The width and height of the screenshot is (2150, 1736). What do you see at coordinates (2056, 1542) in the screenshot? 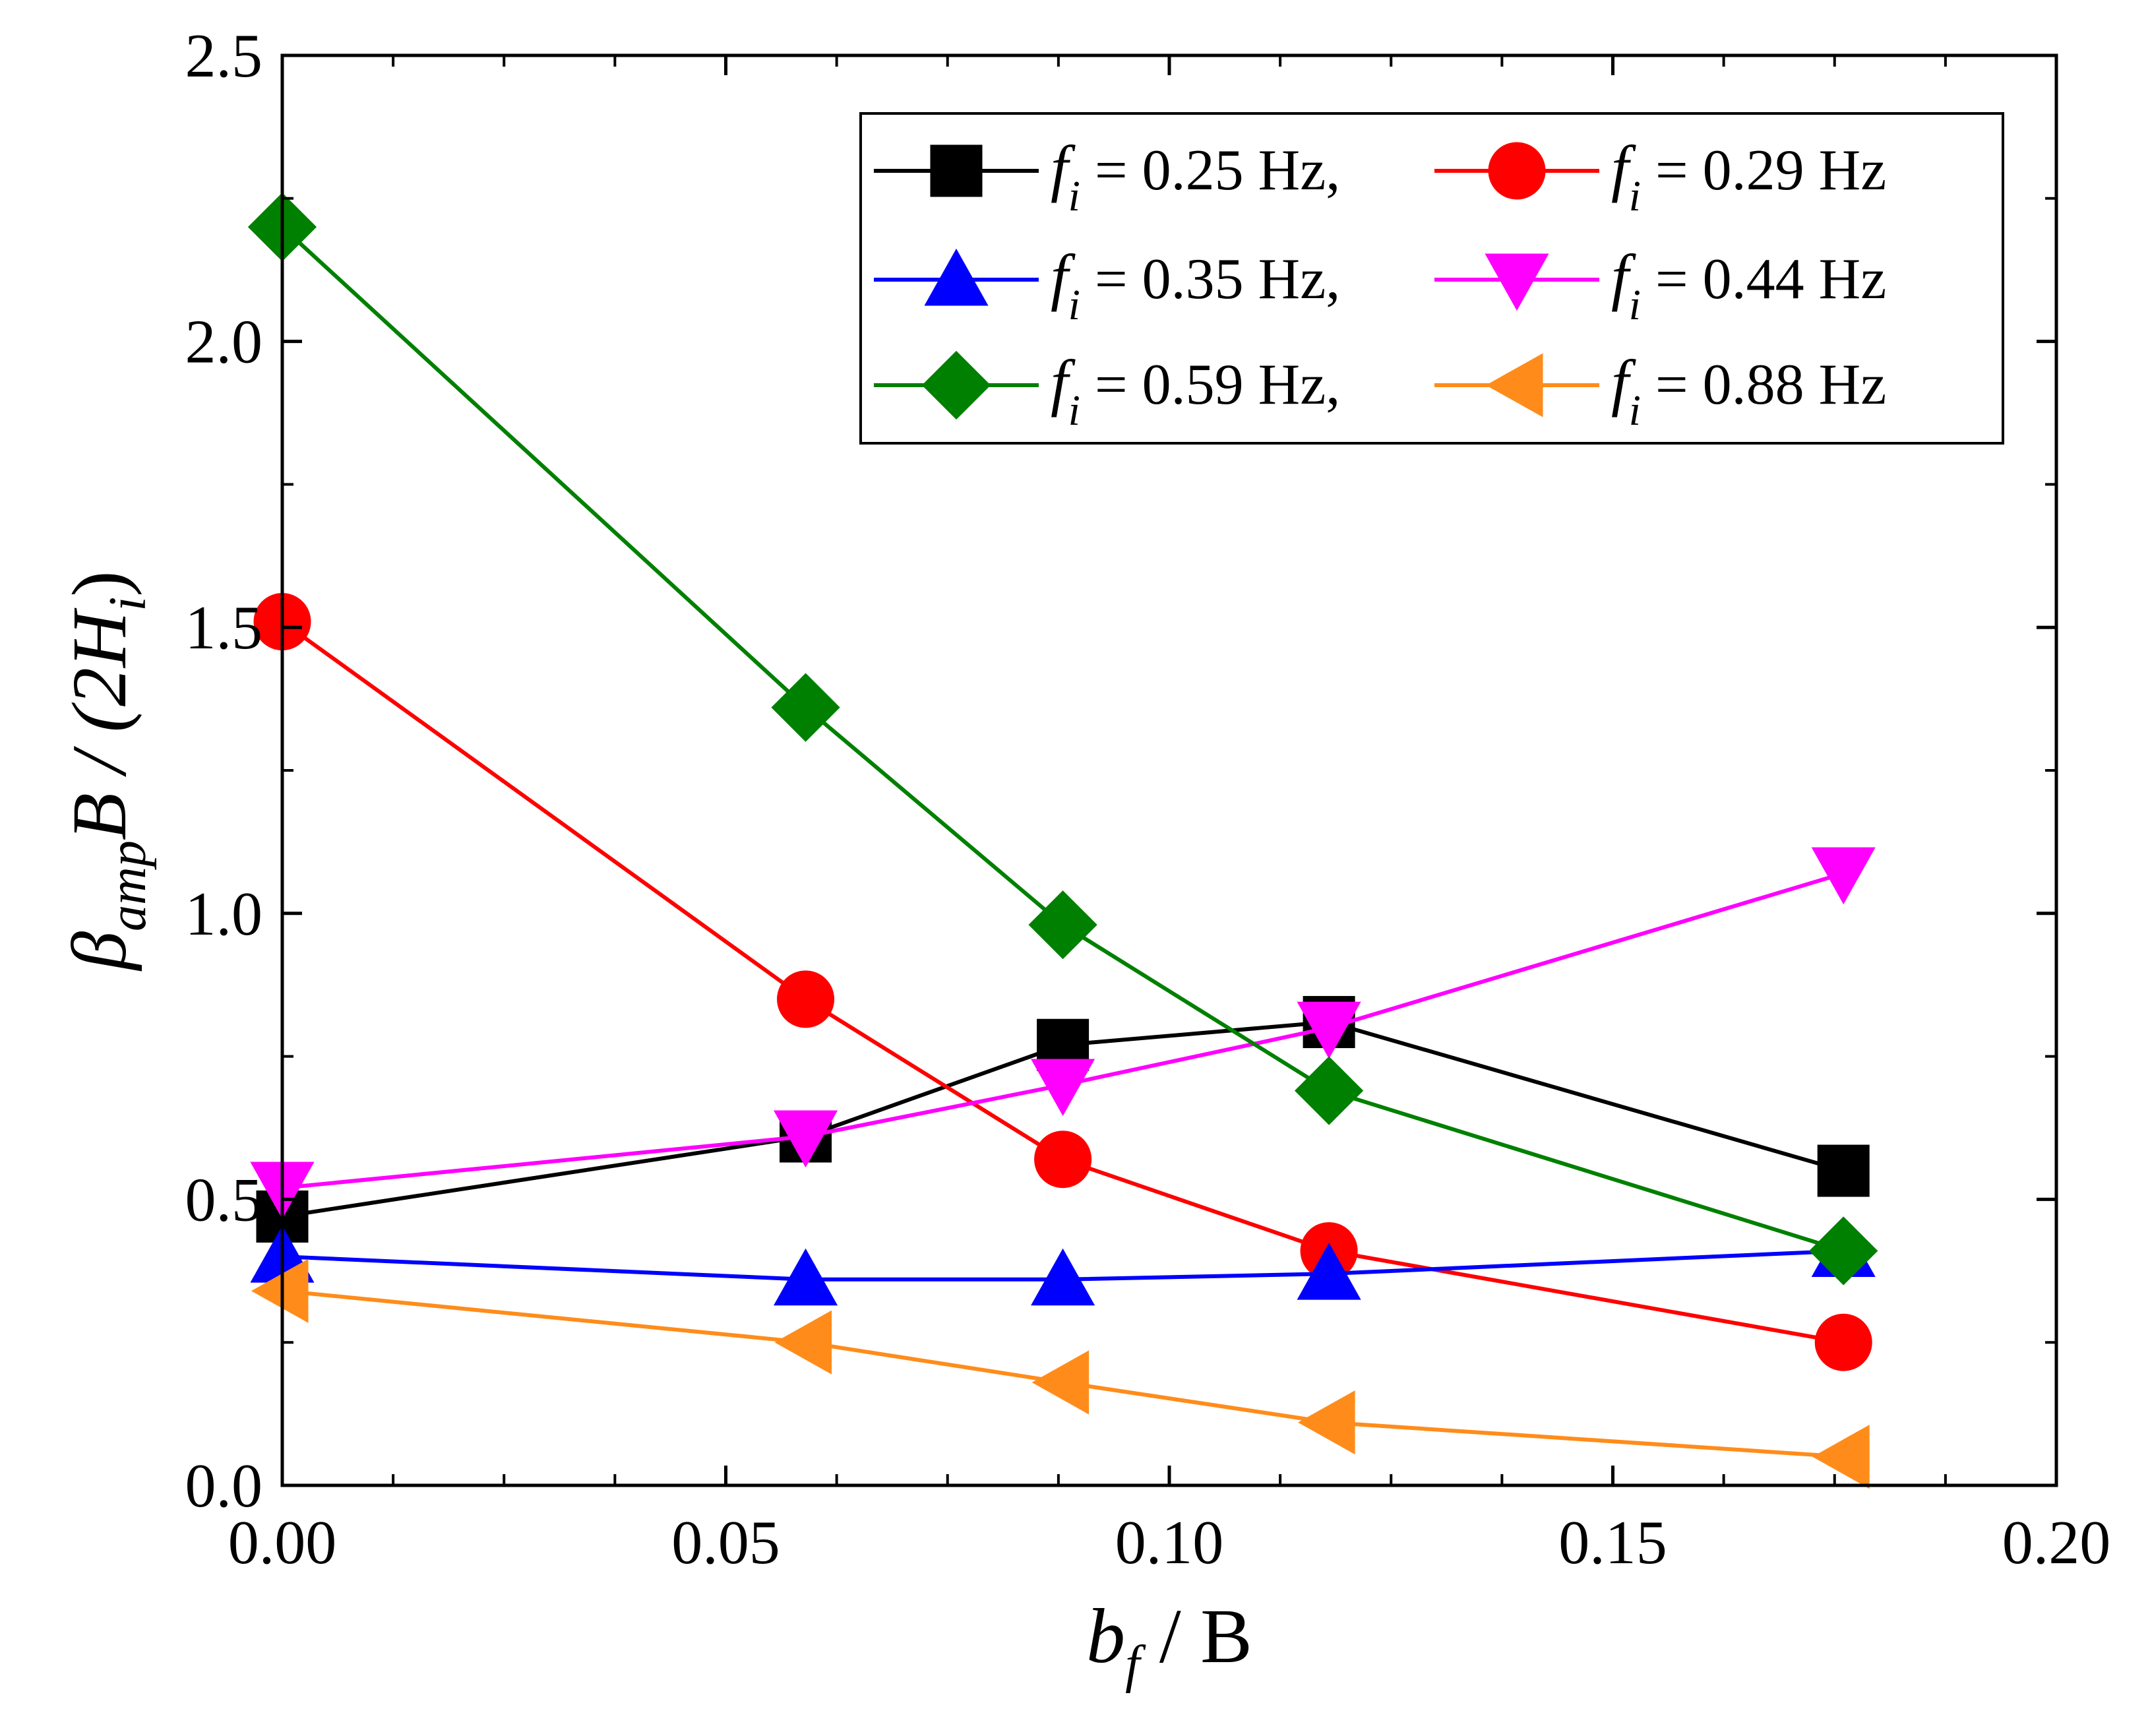
I see `x-tick-label: 0.20` at bounding box center [2056, 1542].